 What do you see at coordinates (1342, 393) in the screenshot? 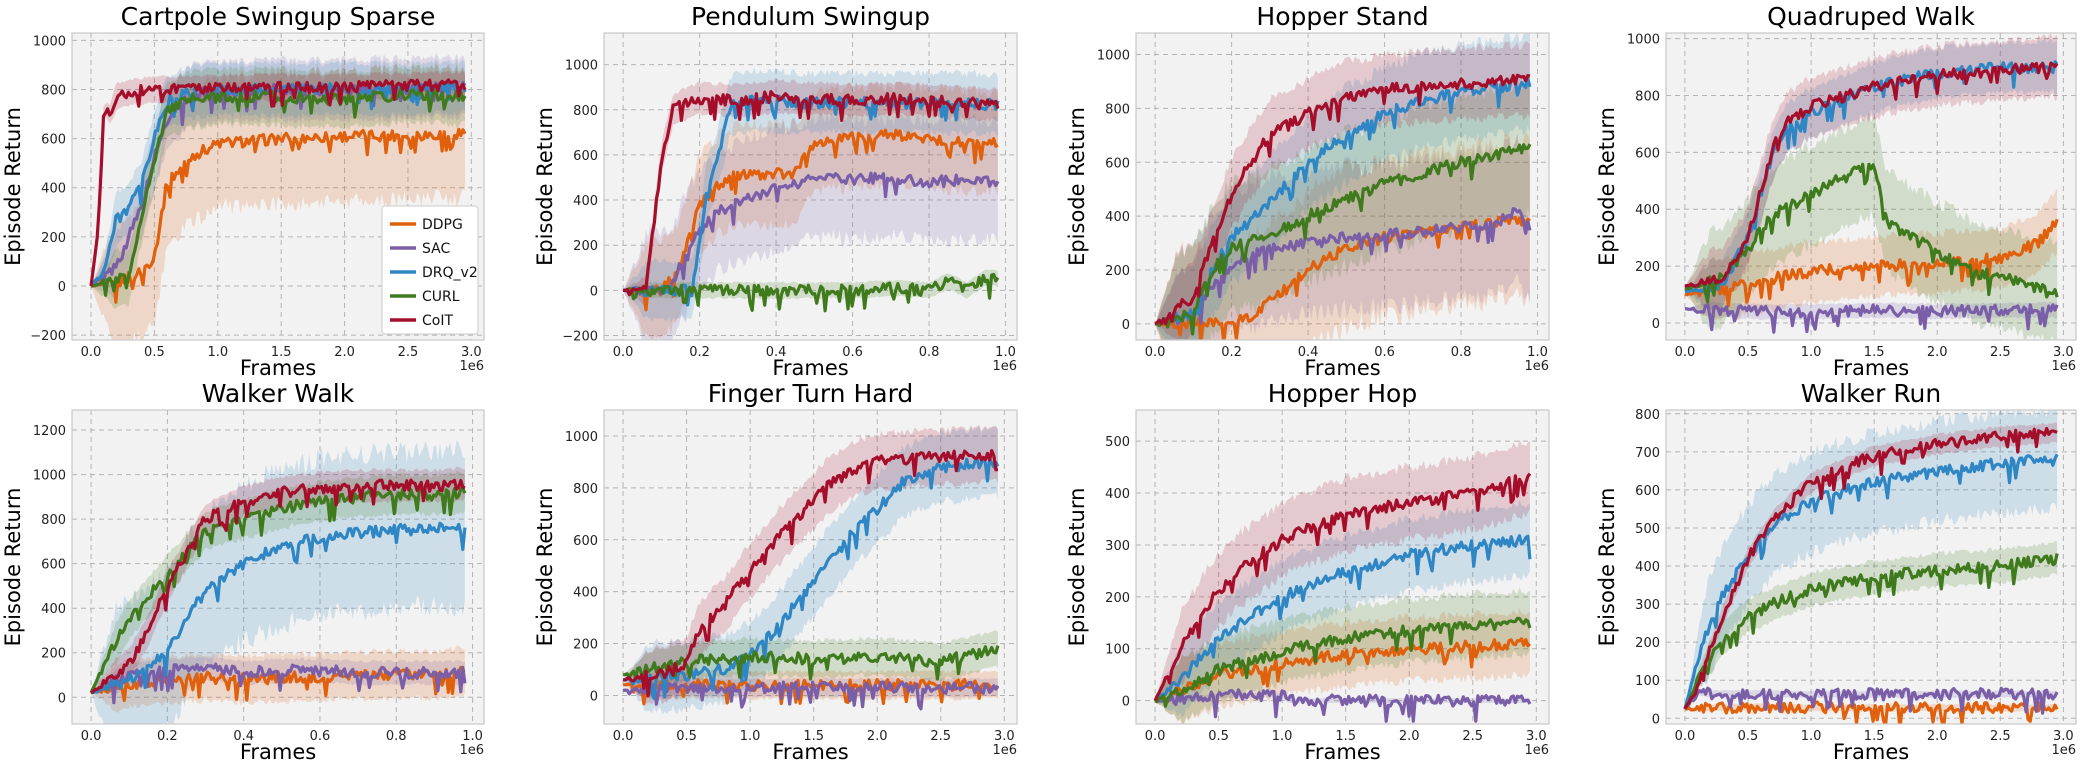
I see `chart-title: Hopper Hop` at bounding box center [1342, 393].